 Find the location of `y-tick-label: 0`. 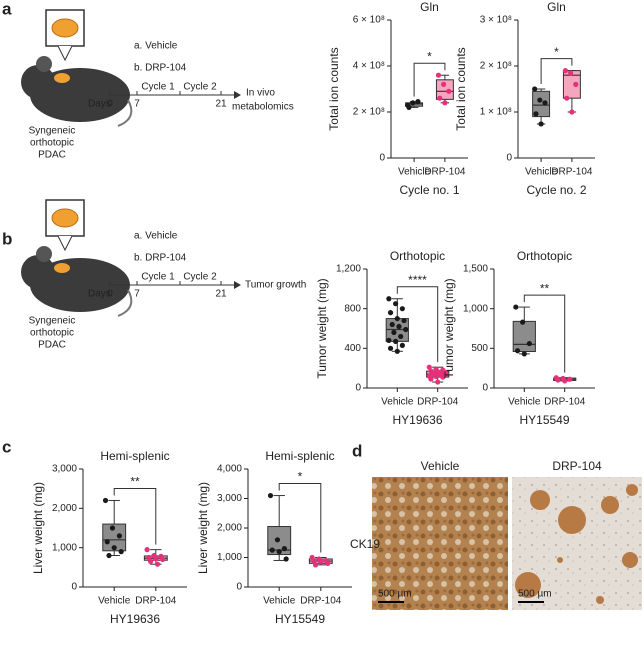

y-tick-label: 0 is located at coordinates (382, 158).